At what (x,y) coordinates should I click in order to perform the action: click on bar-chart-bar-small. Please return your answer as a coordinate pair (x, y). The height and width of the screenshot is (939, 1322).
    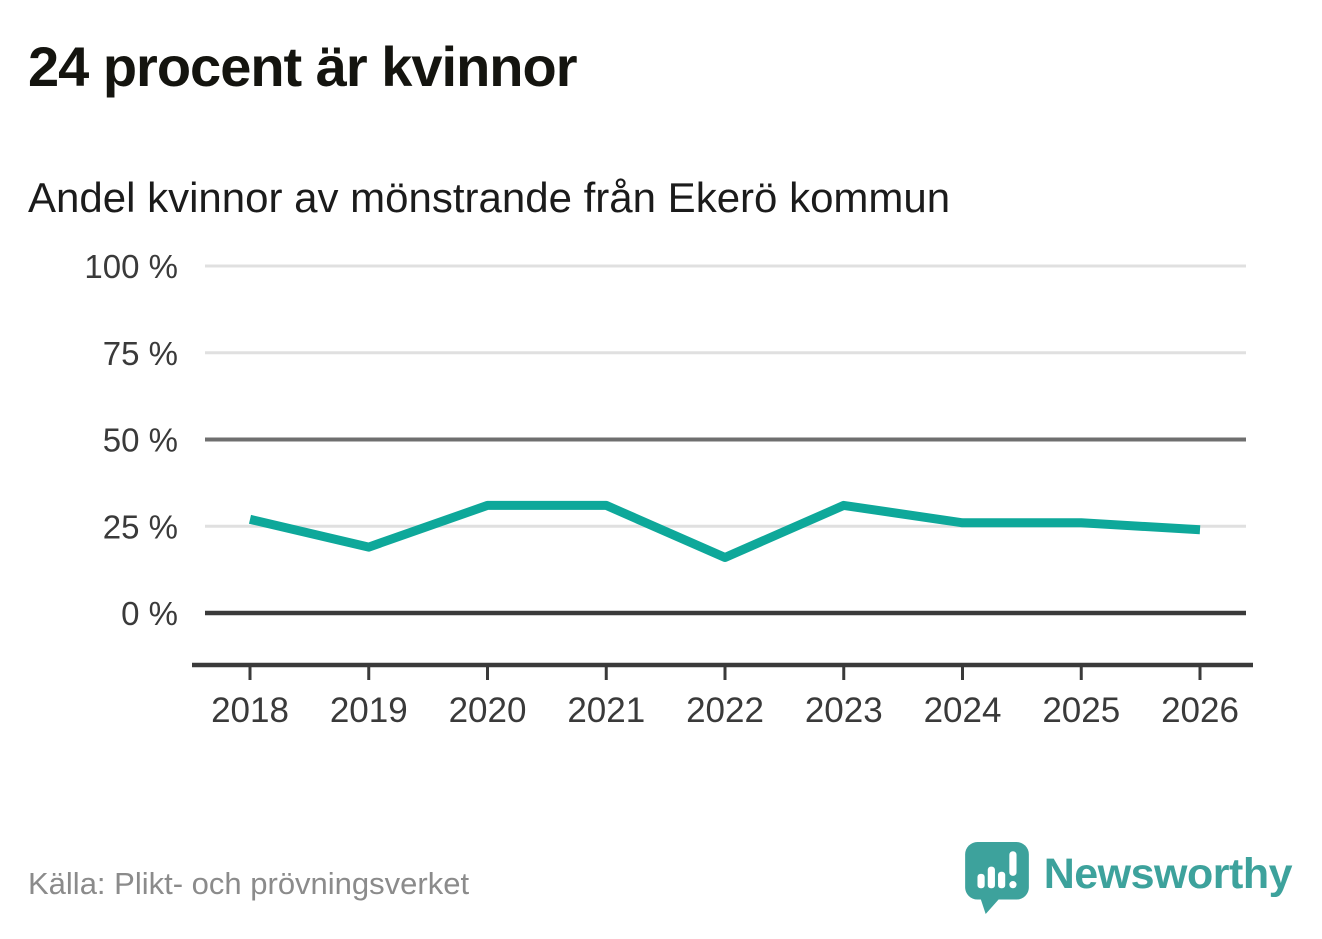
    Looking at the image, I should click on (981, 881).